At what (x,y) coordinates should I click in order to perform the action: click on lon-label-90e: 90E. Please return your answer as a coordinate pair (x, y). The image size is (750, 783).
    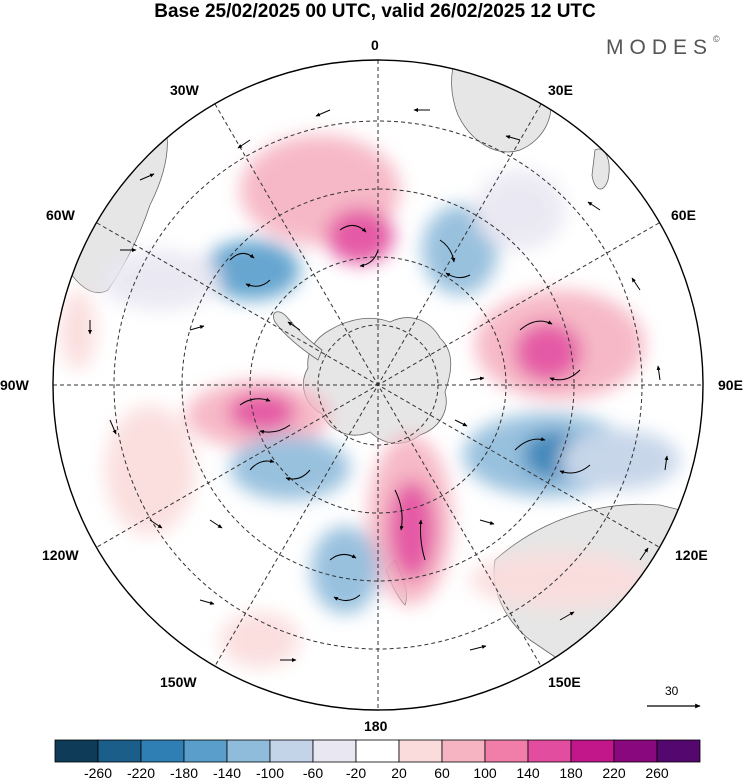
    Looking at the image, I should click on (730, 385).